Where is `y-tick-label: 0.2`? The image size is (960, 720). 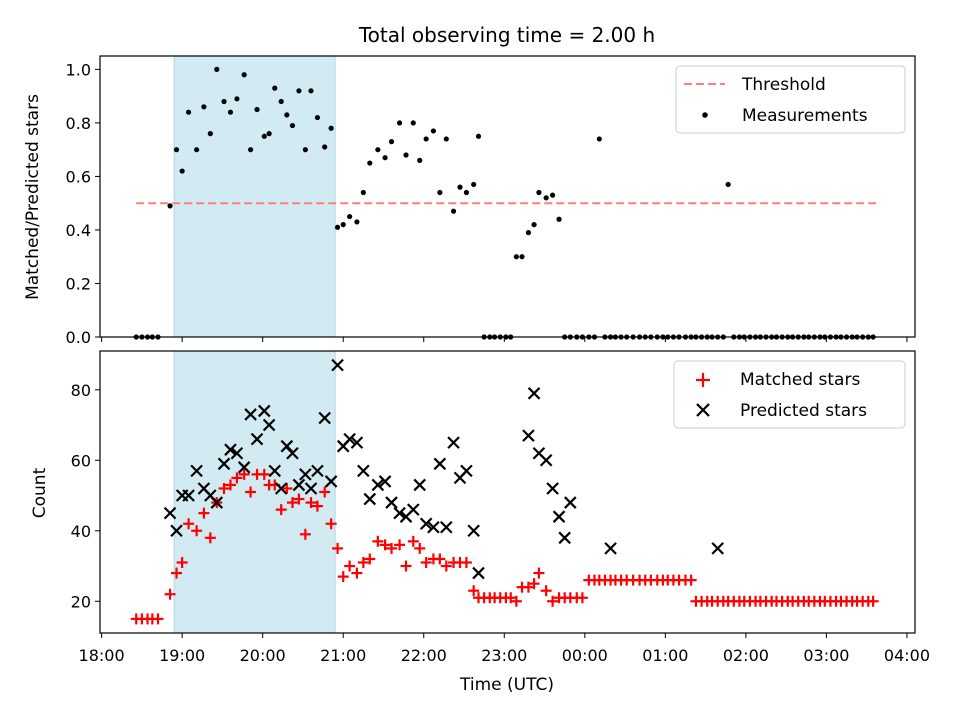 y-tick-label: 0.2 is located at coordinates (78, 283).